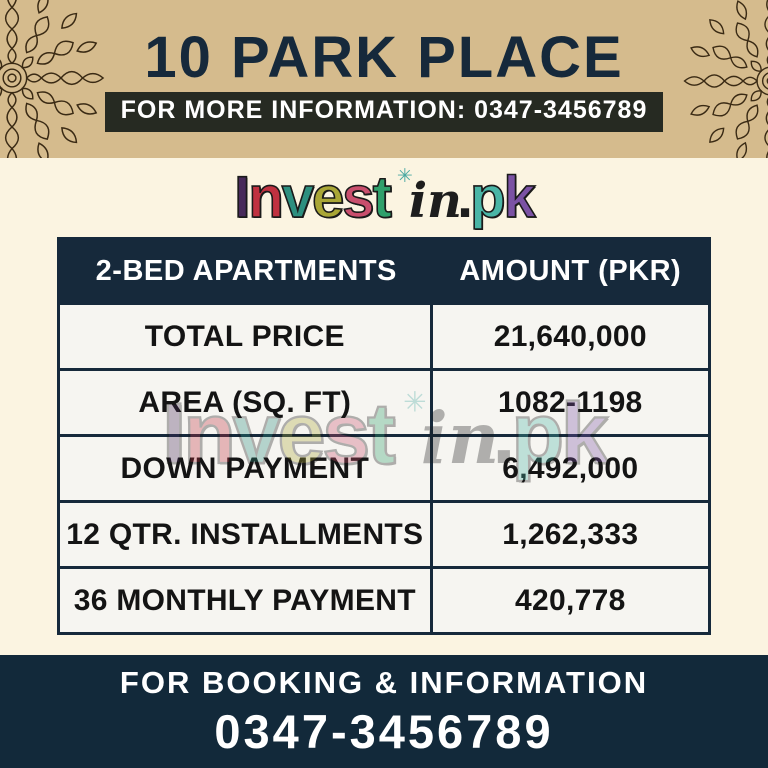 This screenshot has width=768, height=768. Describe the element at coordinates (242, 197) in the screenshot. I see `logo-letter: I` at that location.